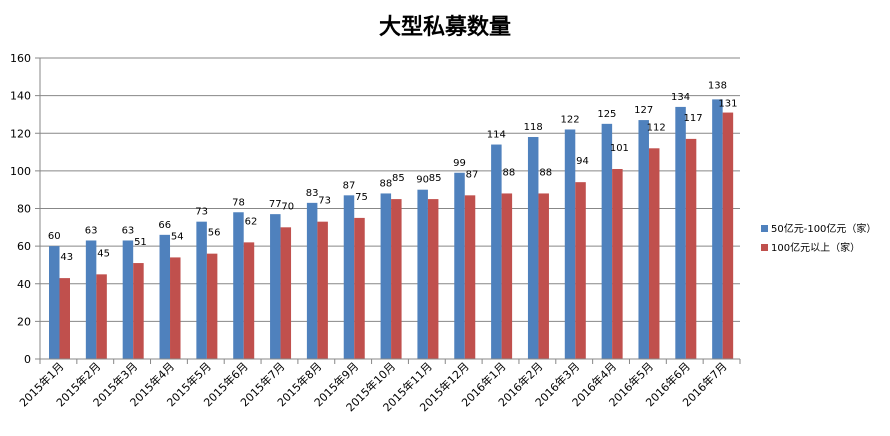 This screenshot has height=436, width=890. What do you see at coordinates (214, 233) in the screenshot?
I see `data-label: 56` at bounding box center [214, 233].